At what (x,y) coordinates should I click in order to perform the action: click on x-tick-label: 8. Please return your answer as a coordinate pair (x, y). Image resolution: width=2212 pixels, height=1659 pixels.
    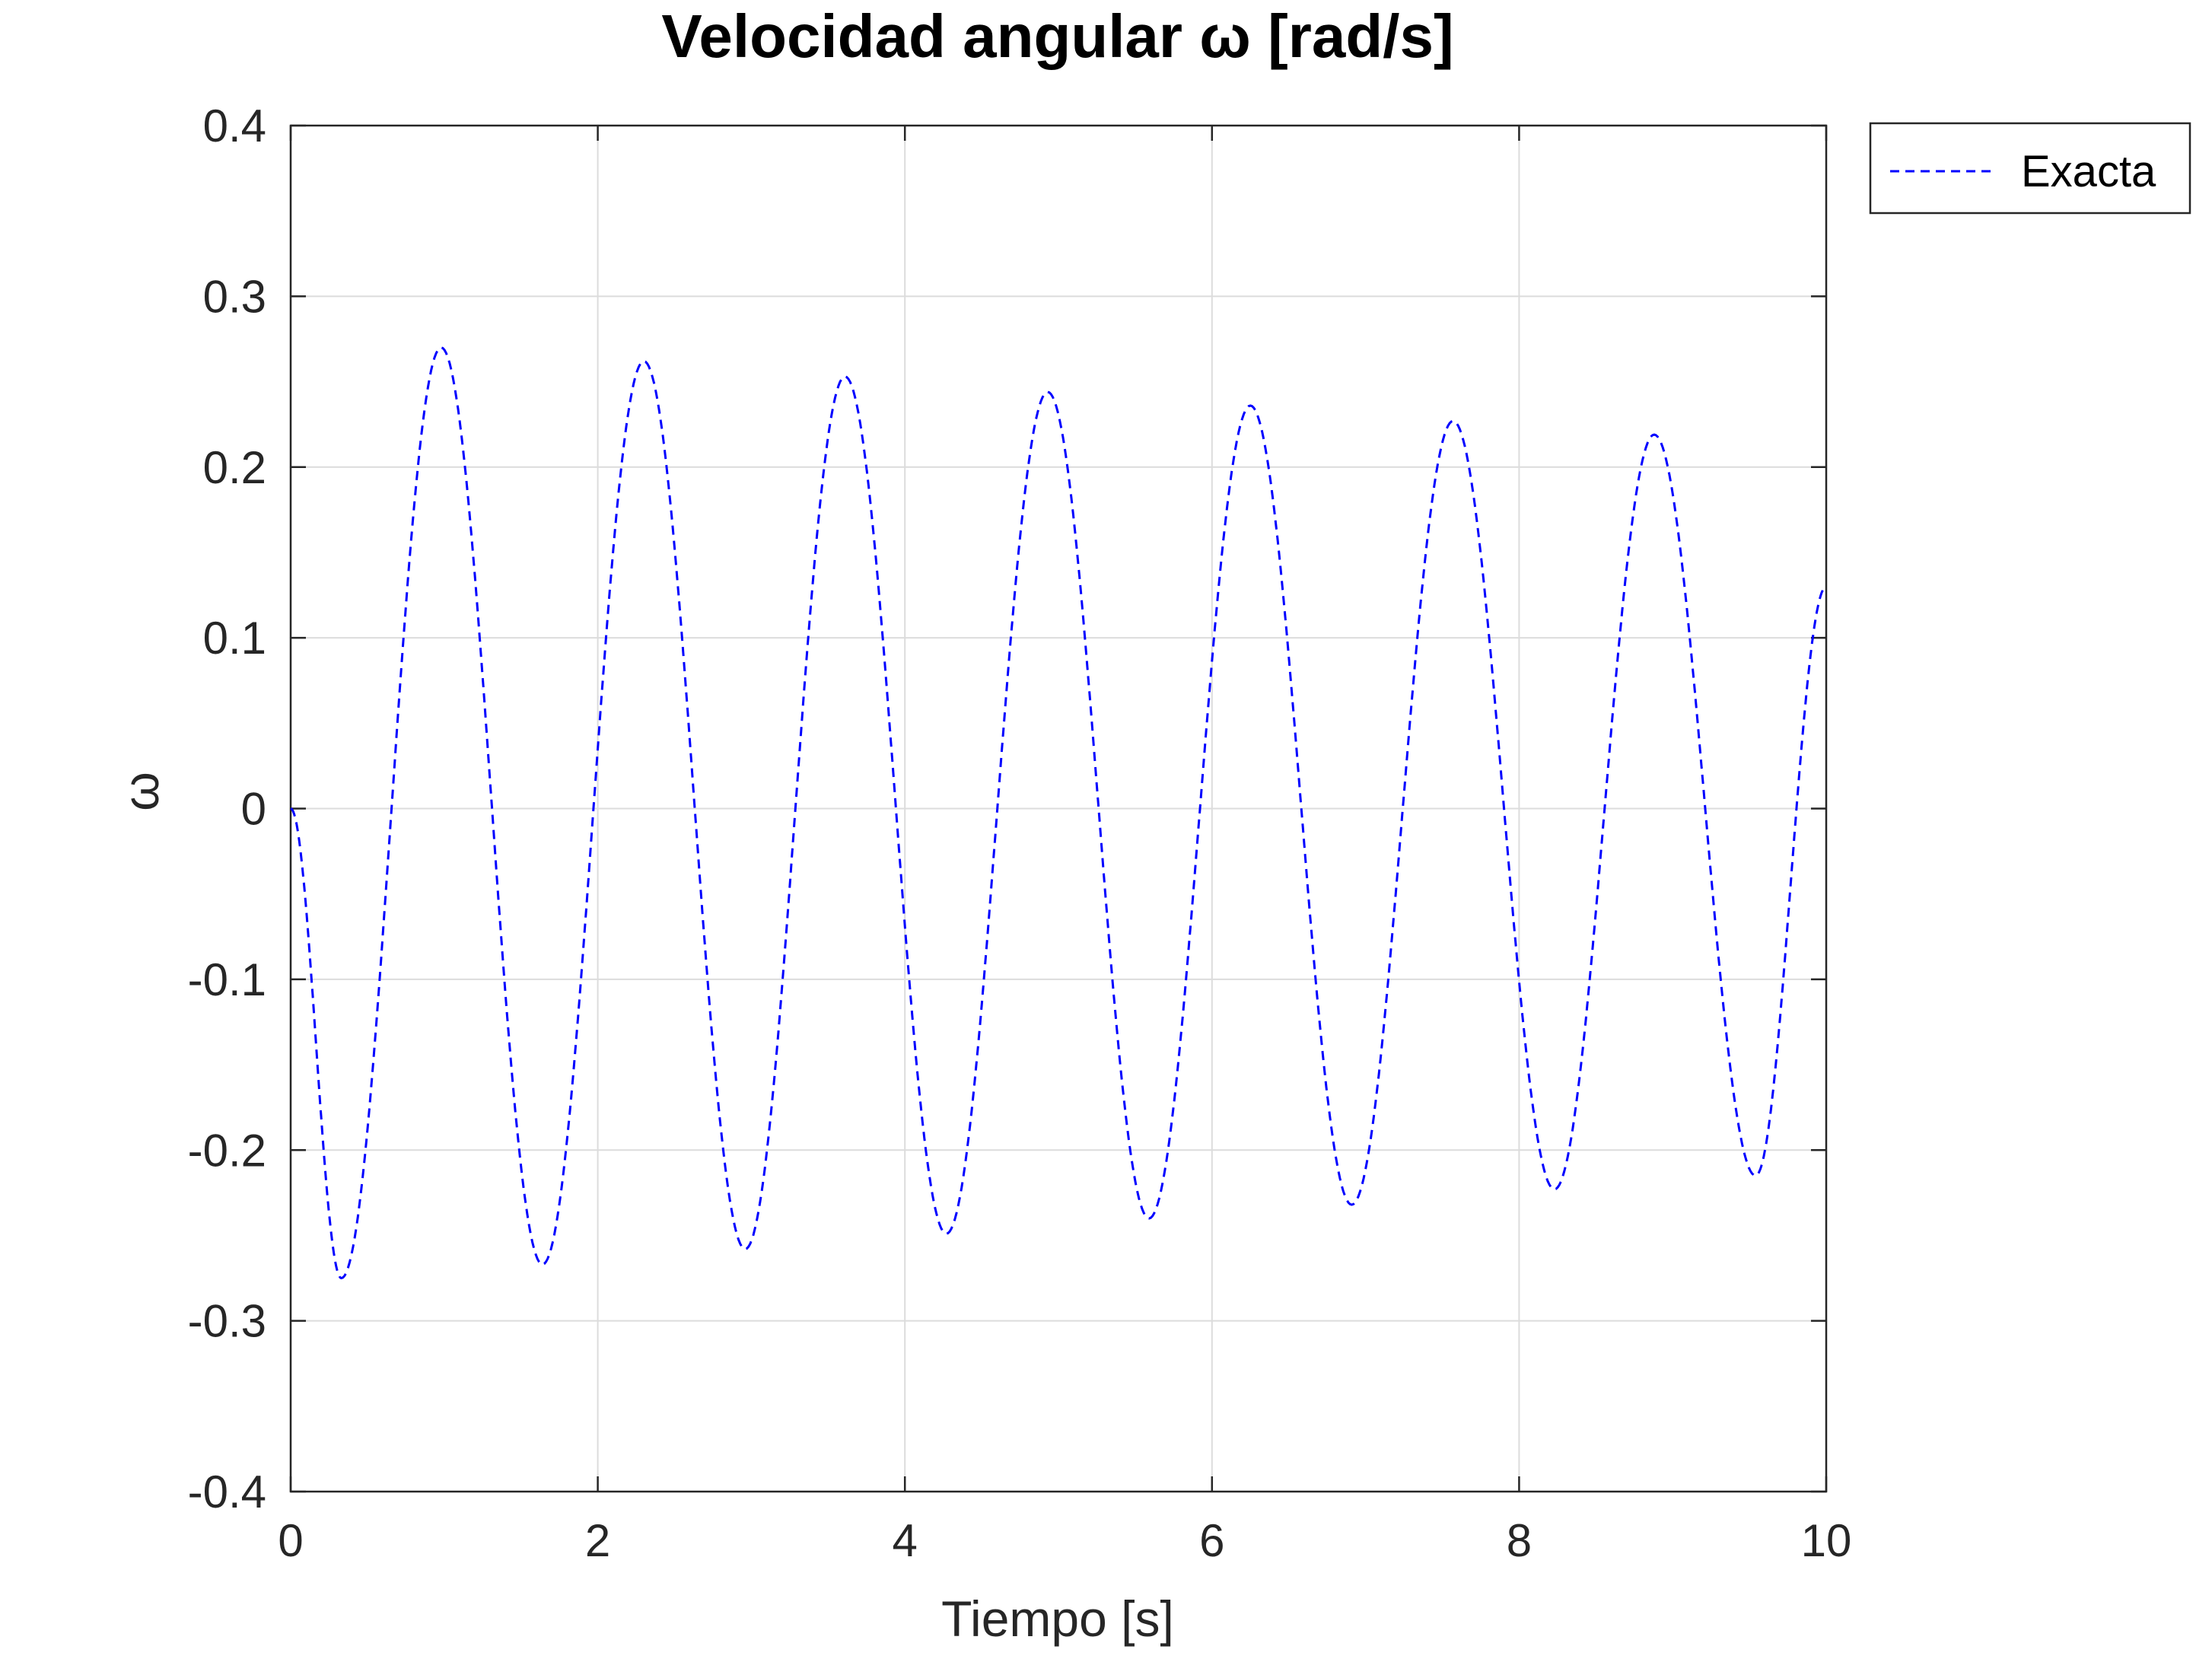
    Looking at the image, I should click on (1519, 1540).